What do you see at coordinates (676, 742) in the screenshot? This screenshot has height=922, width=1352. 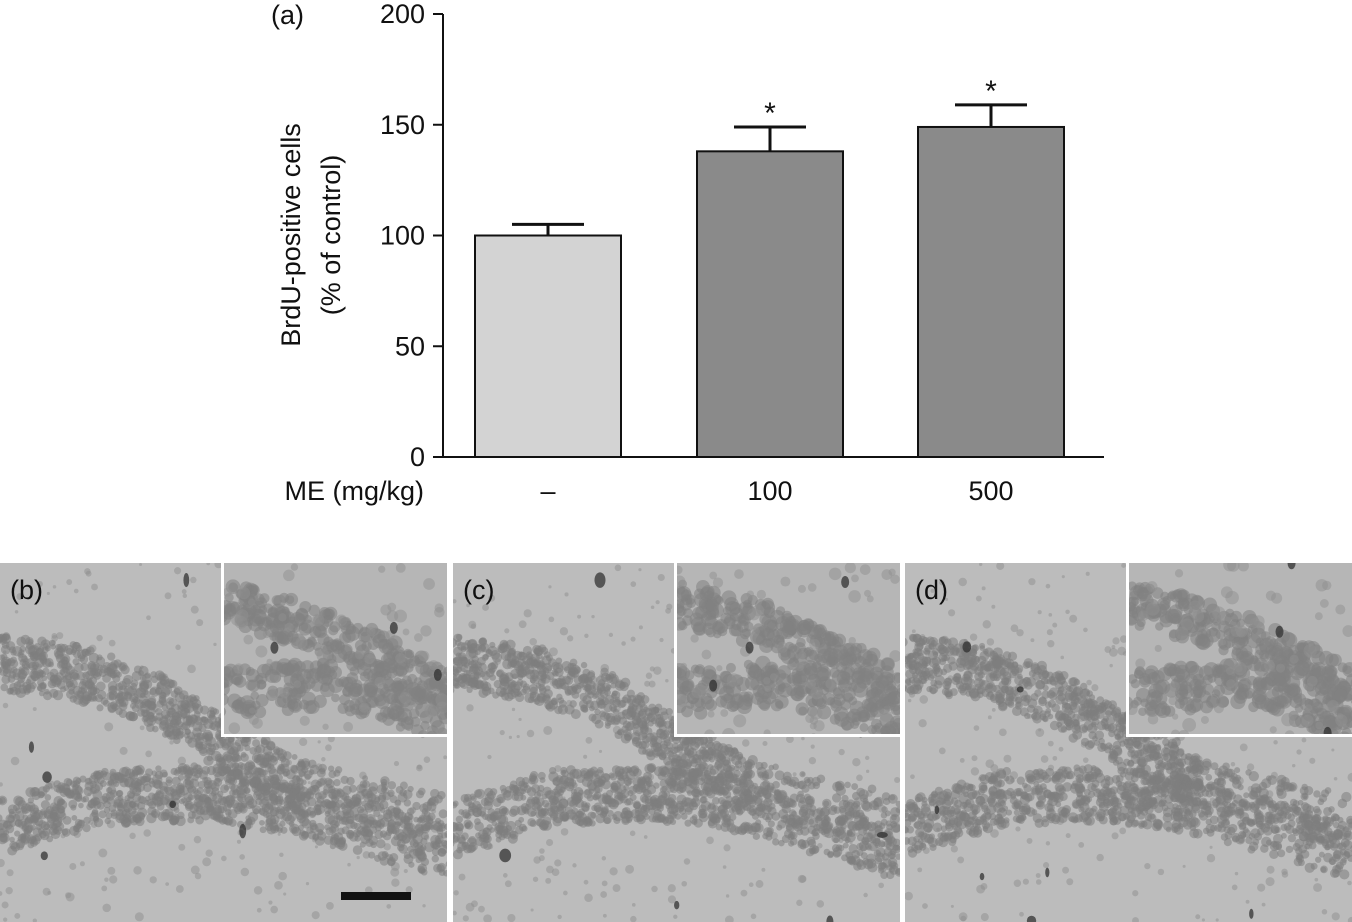 I see `micrograph-c: (c)` at bounding box center [676, 742].